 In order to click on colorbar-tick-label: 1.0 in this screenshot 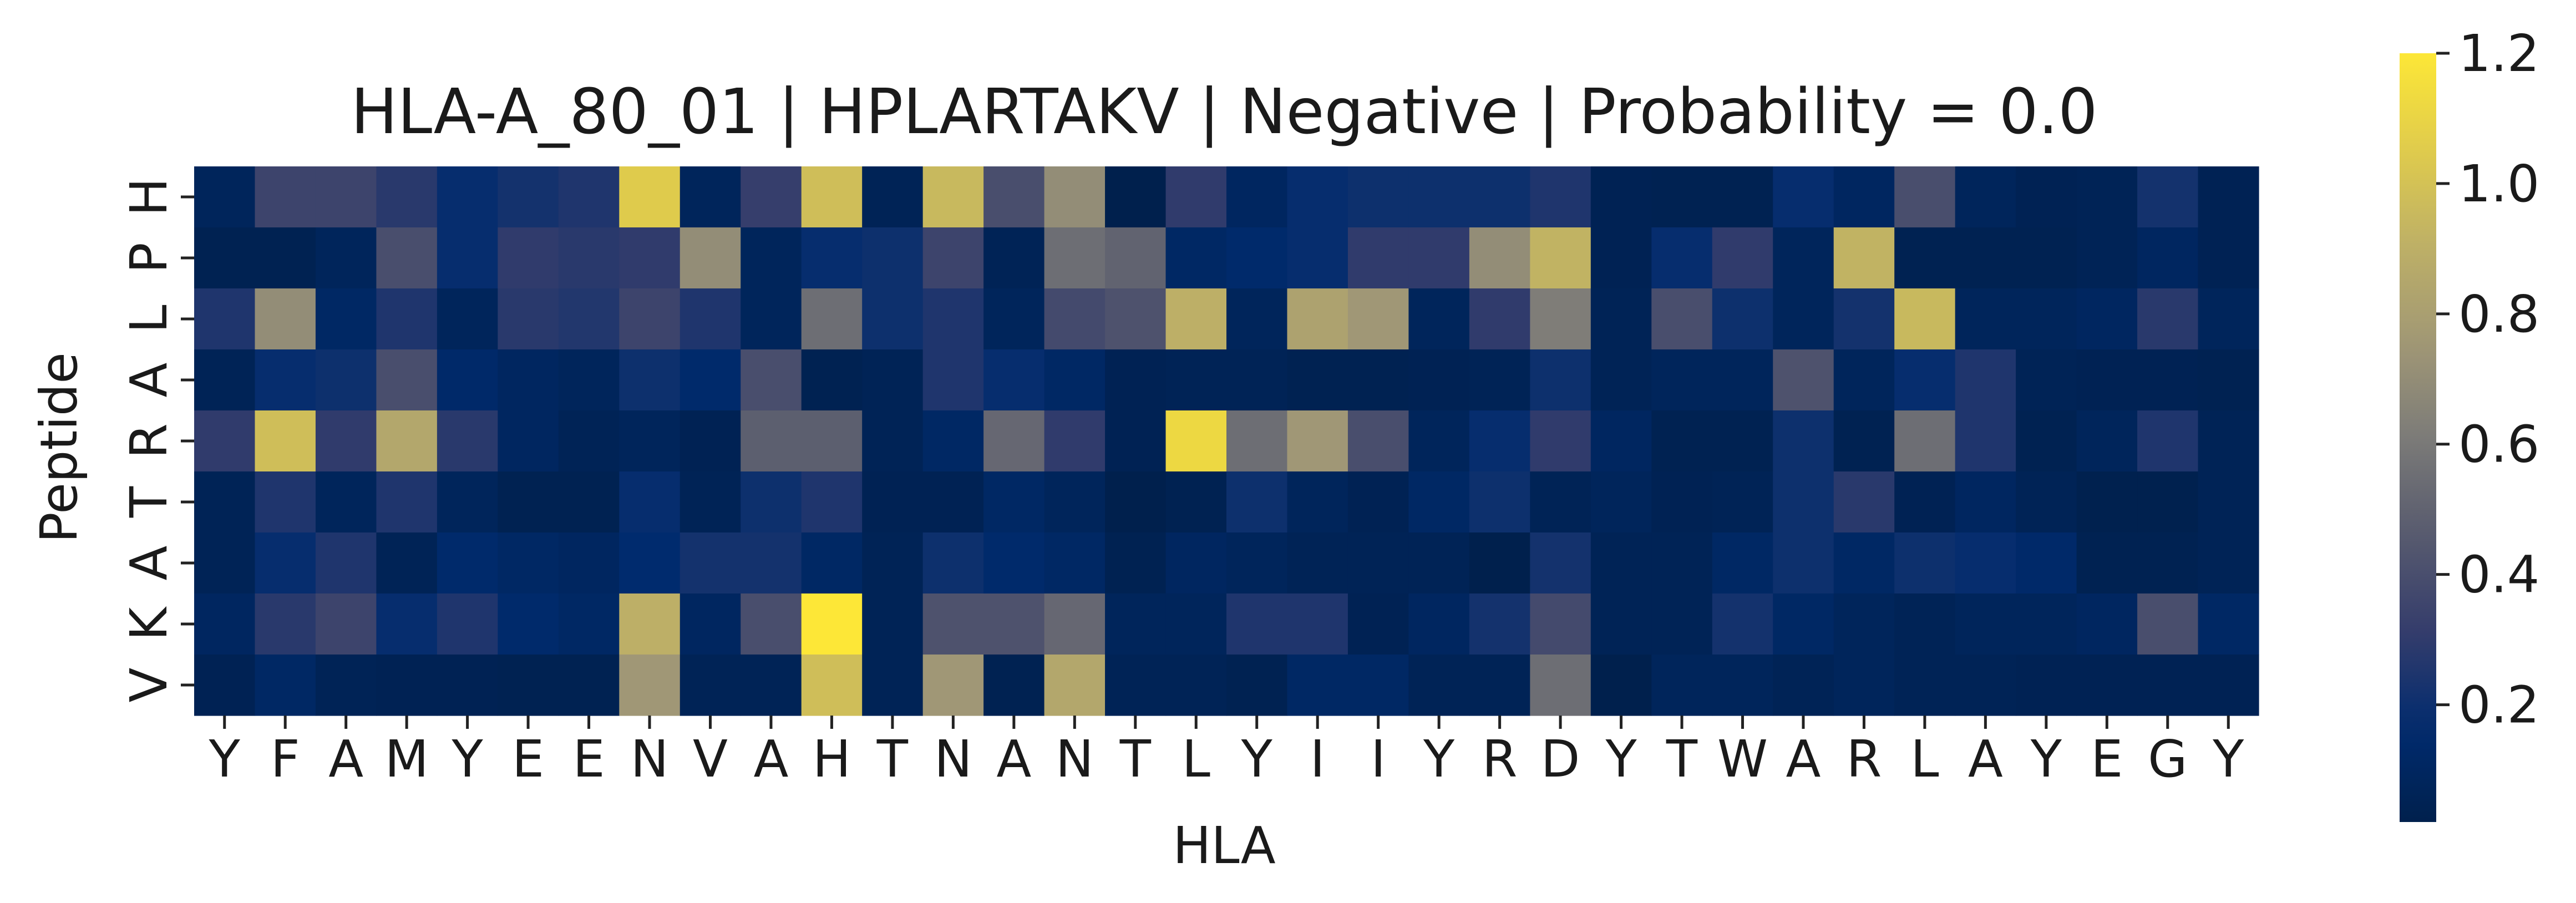, I will do `click(2498, 184)`.